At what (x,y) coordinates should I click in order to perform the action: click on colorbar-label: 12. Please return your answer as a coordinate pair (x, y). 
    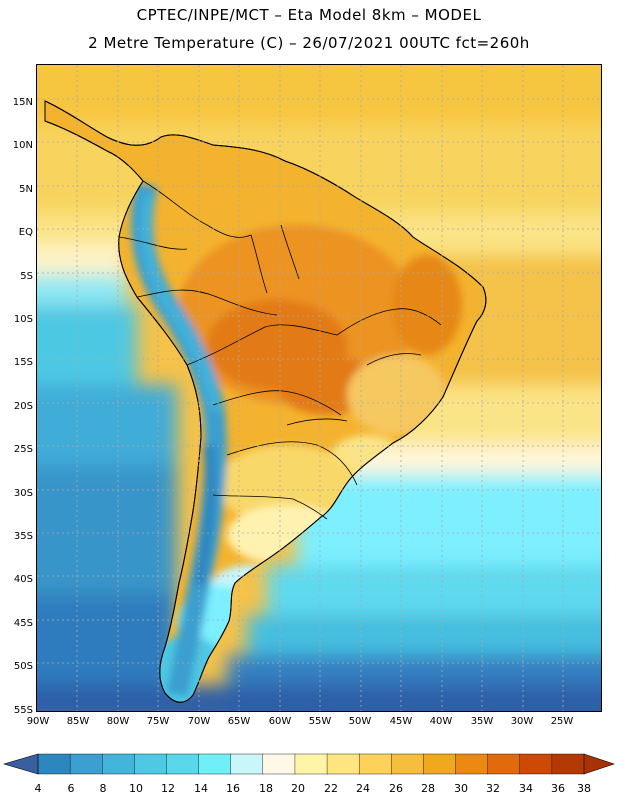
    Looking at the image, I should click on (168, 788).